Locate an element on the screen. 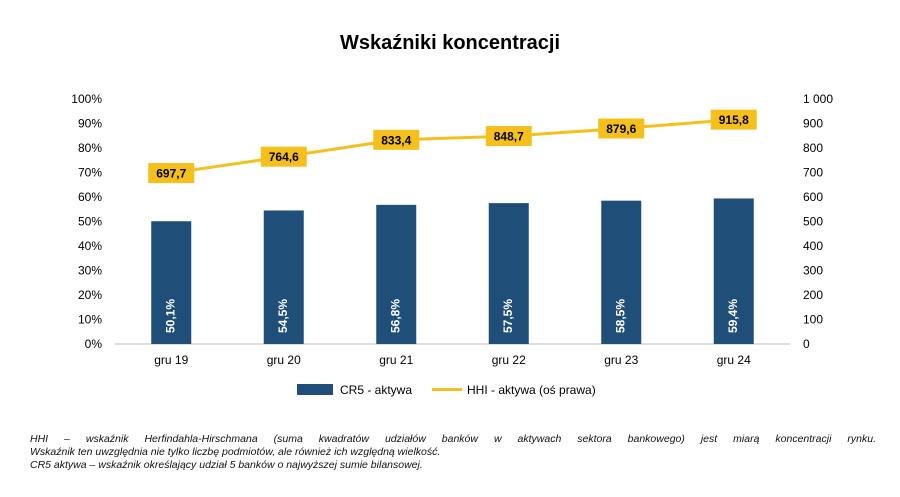  bar-data-label: 57,5% is located at coordinates (508, 316).